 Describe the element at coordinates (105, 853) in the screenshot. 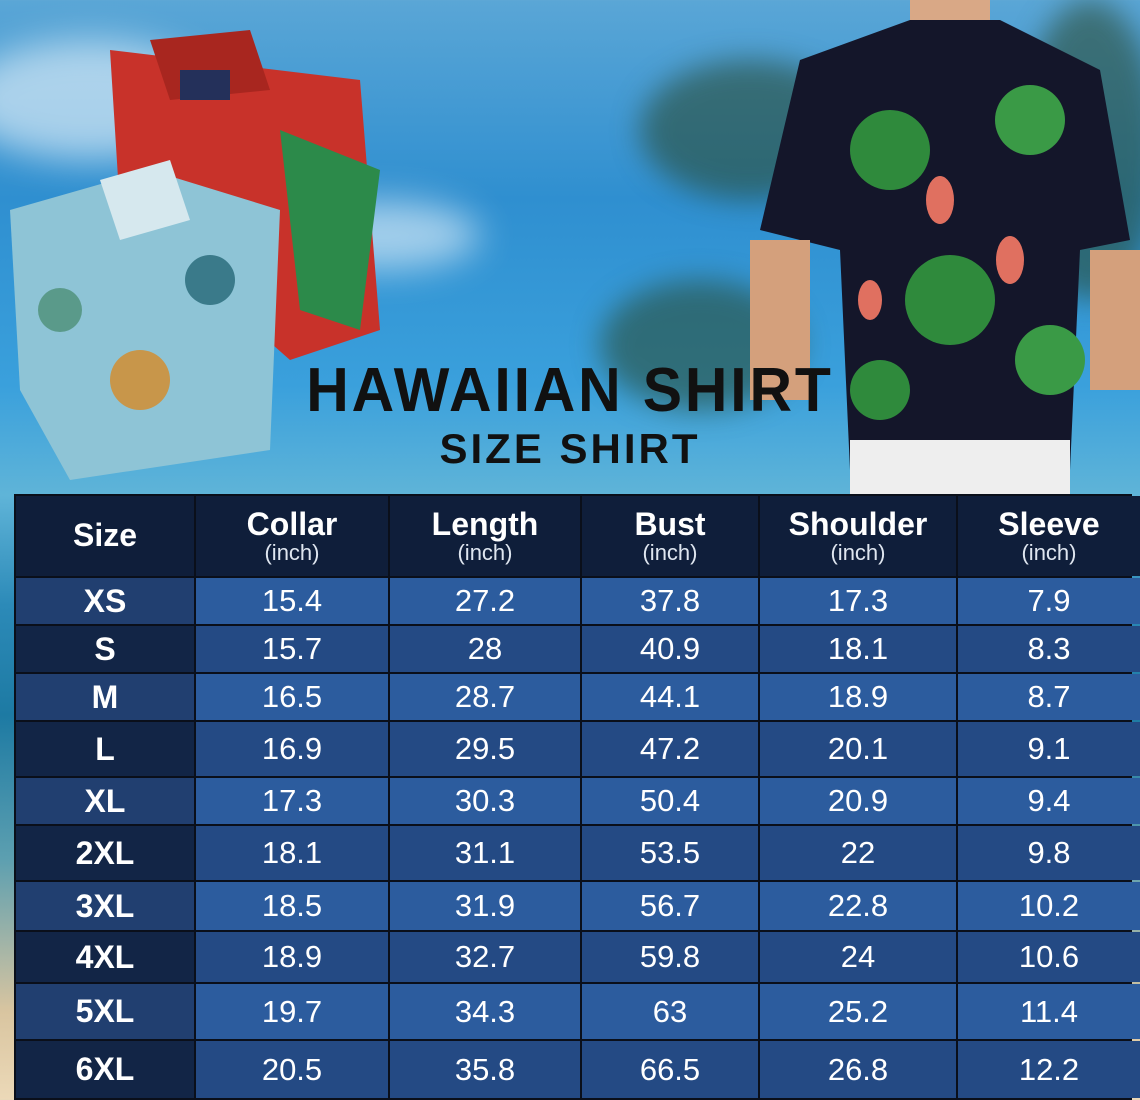

I see `size-label: 2XL` at that location.